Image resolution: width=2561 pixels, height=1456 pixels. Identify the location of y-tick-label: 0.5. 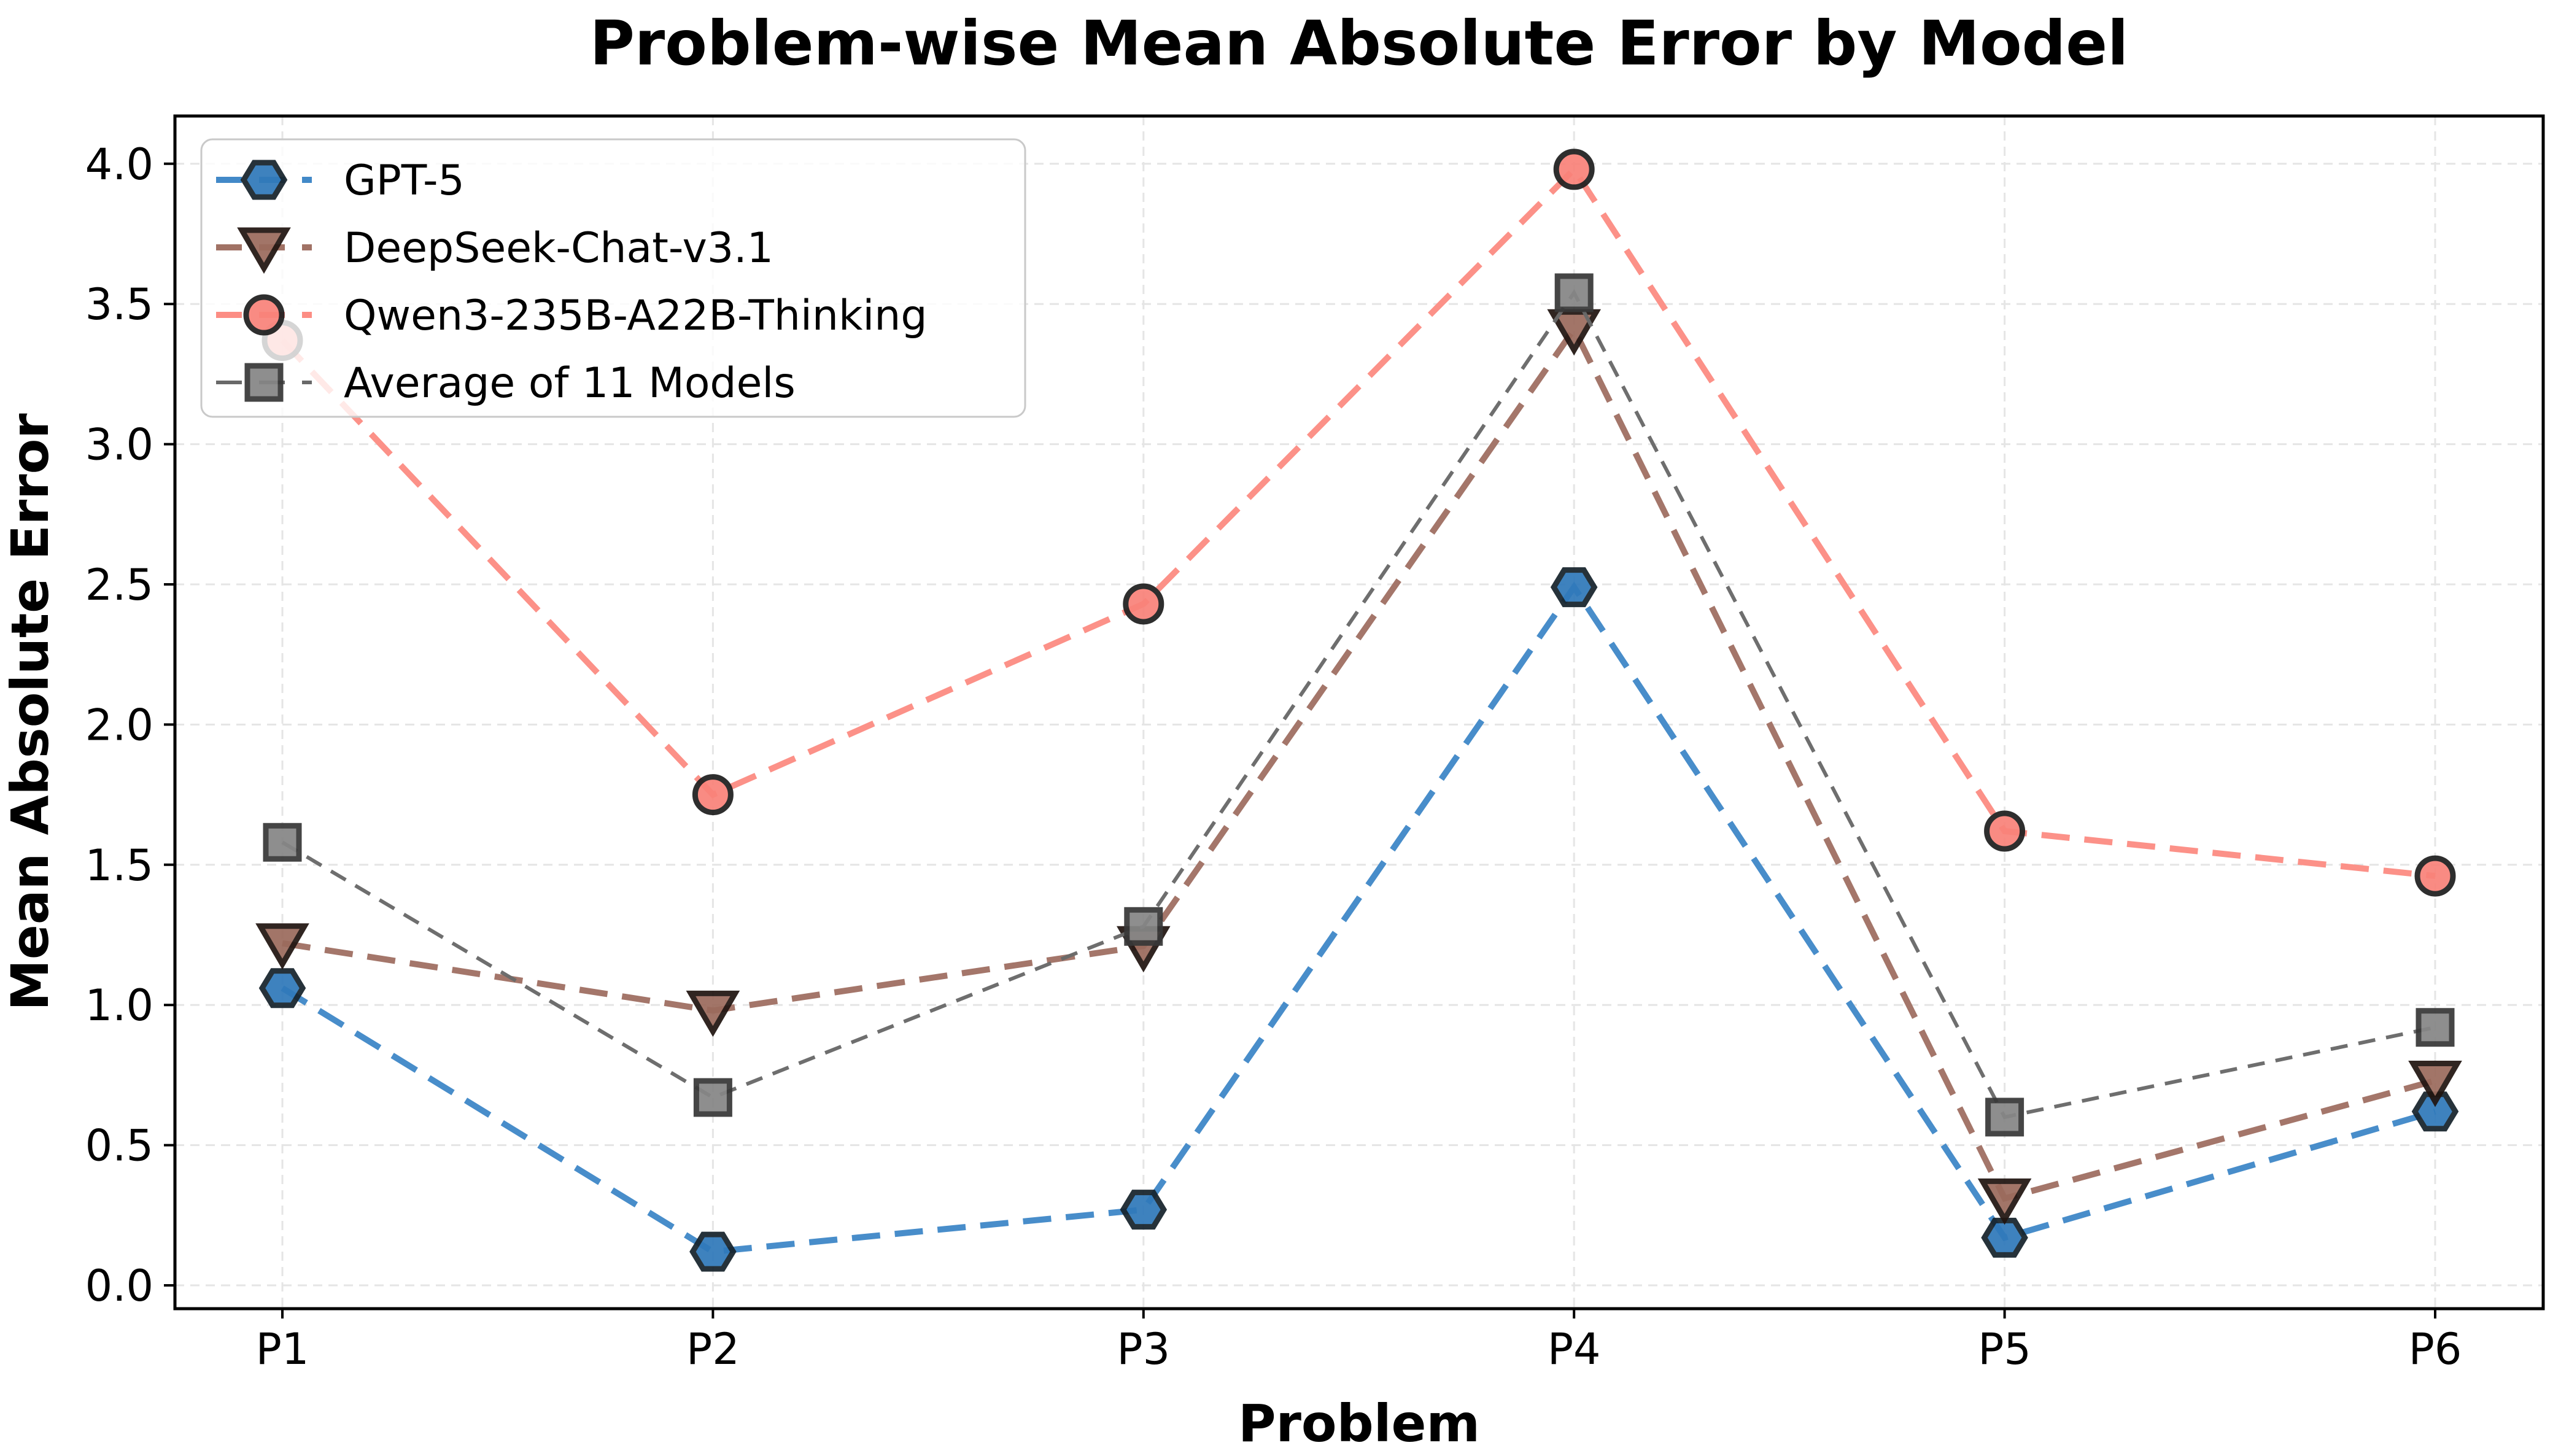
(119, 1146).